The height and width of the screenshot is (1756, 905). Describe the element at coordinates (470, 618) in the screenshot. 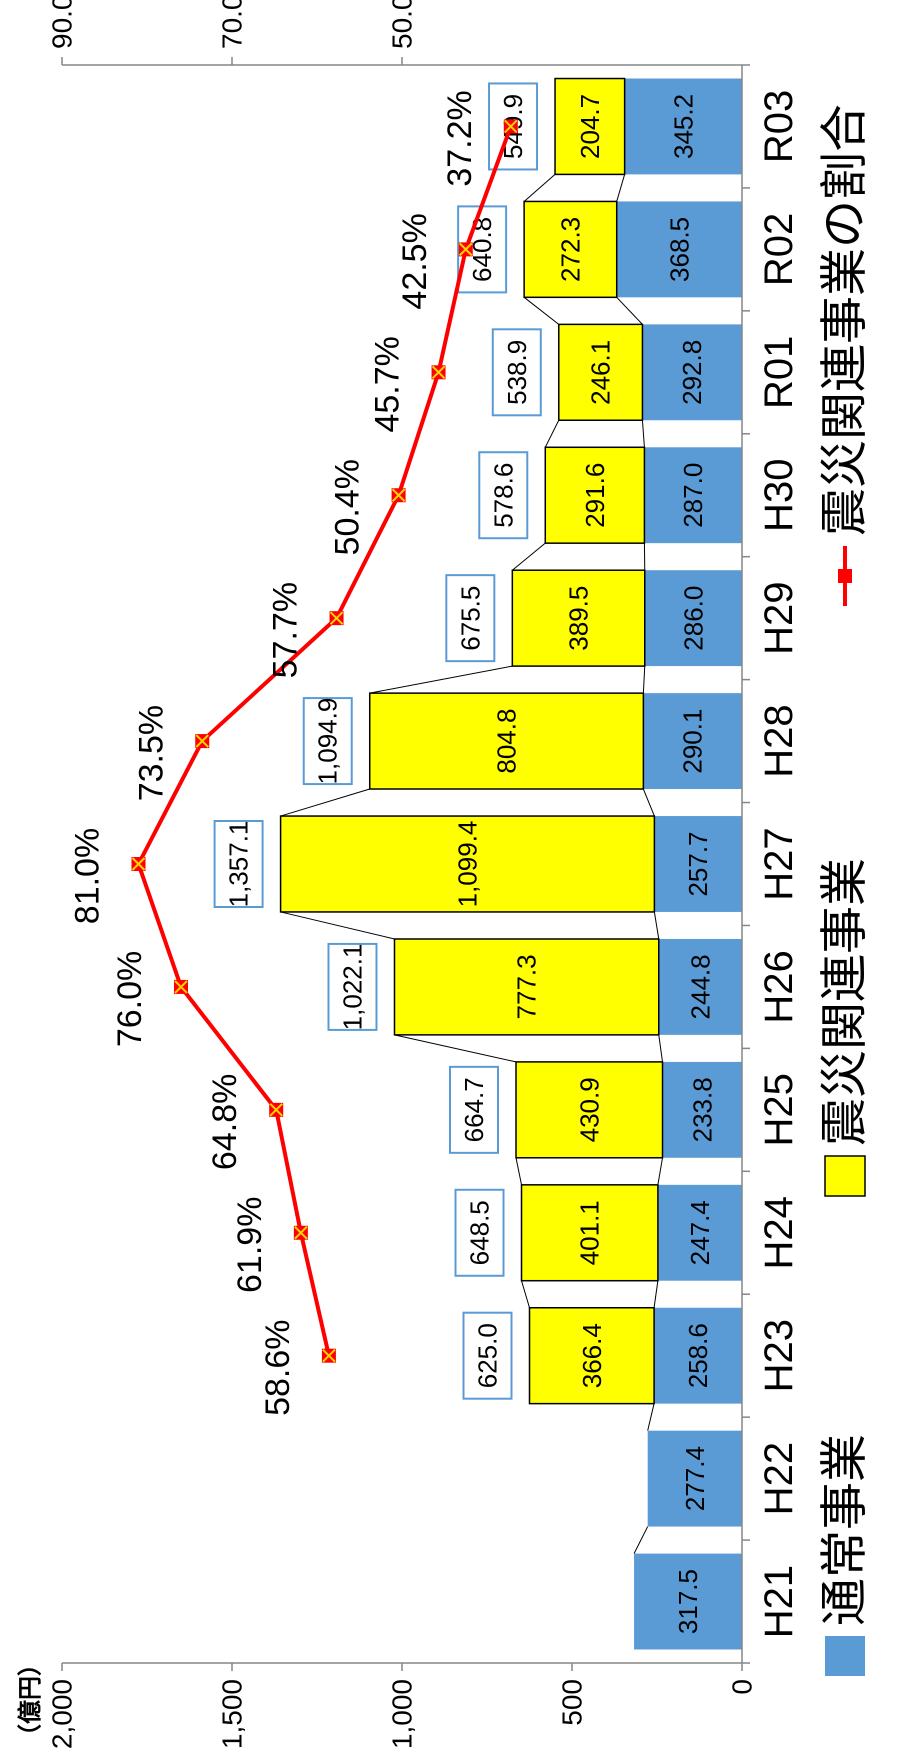

I see `total-value-label: 675.5` at that location.